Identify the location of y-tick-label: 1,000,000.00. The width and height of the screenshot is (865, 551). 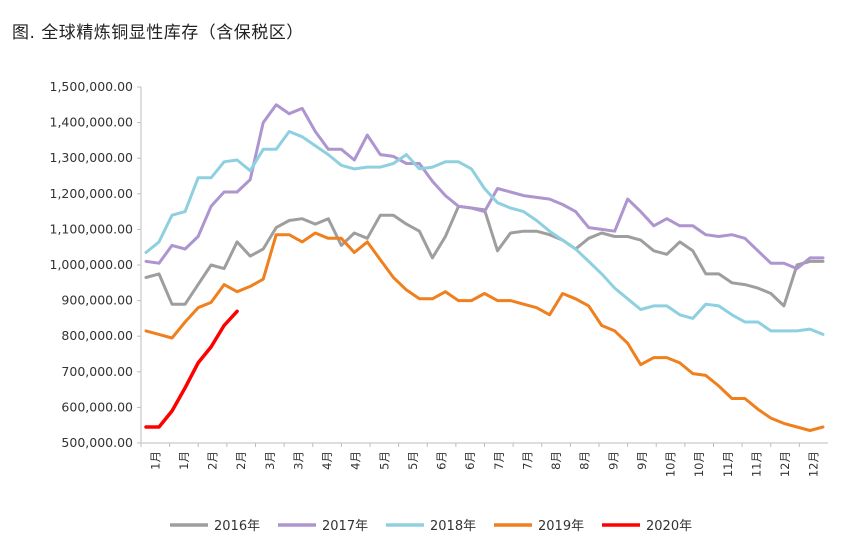
(92, 264).